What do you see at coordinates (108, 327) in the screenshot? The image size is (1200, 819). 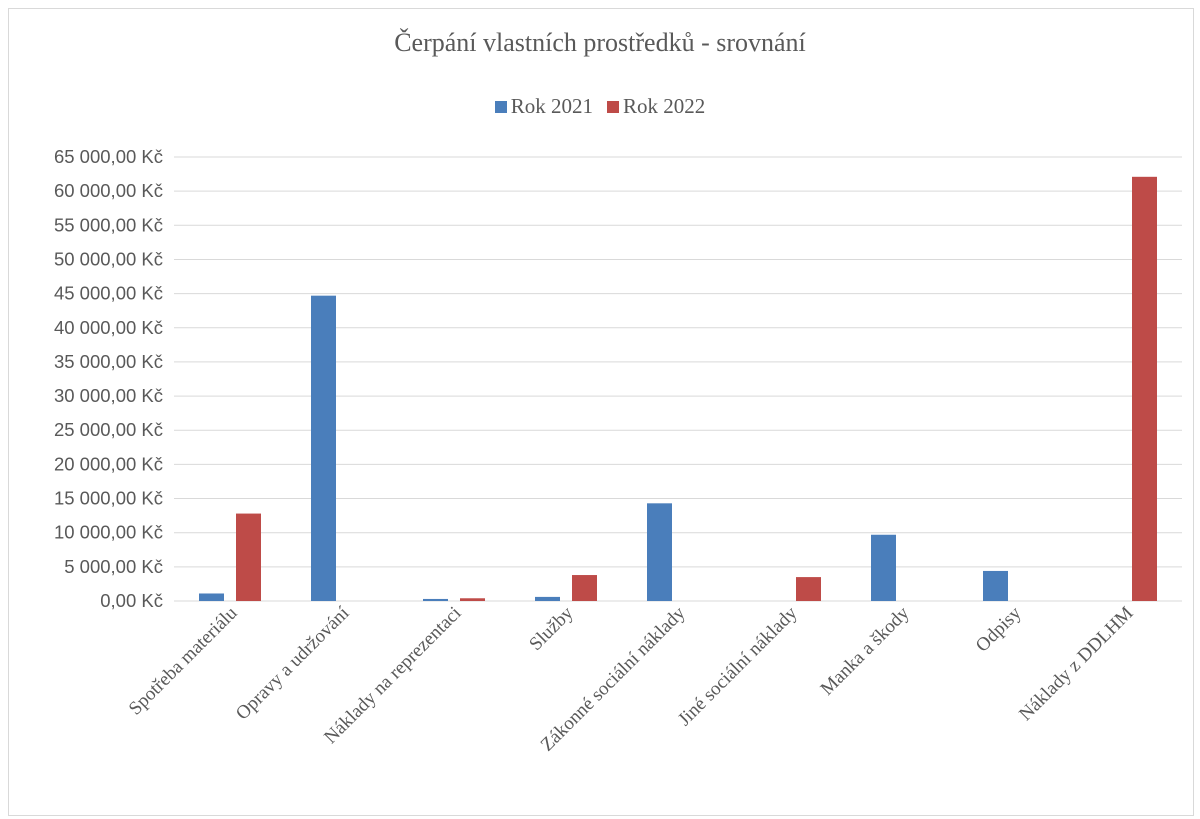 I see `y-tick-label: 40 000,00 Kč` at bounding box center [108, 327].